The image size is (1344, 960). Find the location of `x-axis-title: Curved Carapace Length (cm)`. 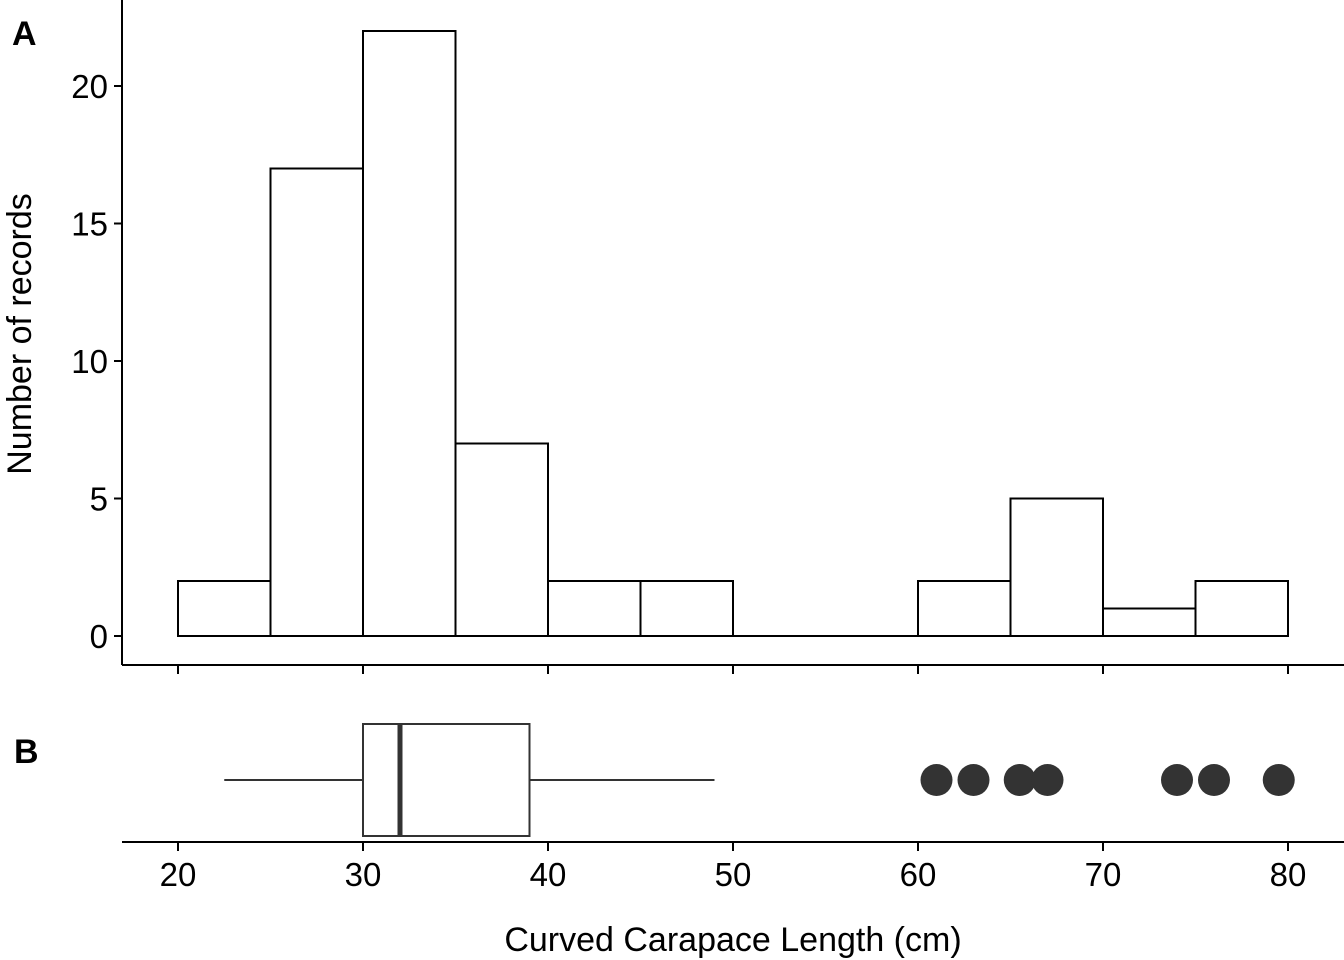

x-axis-title: Curved Carapace Length (cm) is located at coordinates (732, 940).